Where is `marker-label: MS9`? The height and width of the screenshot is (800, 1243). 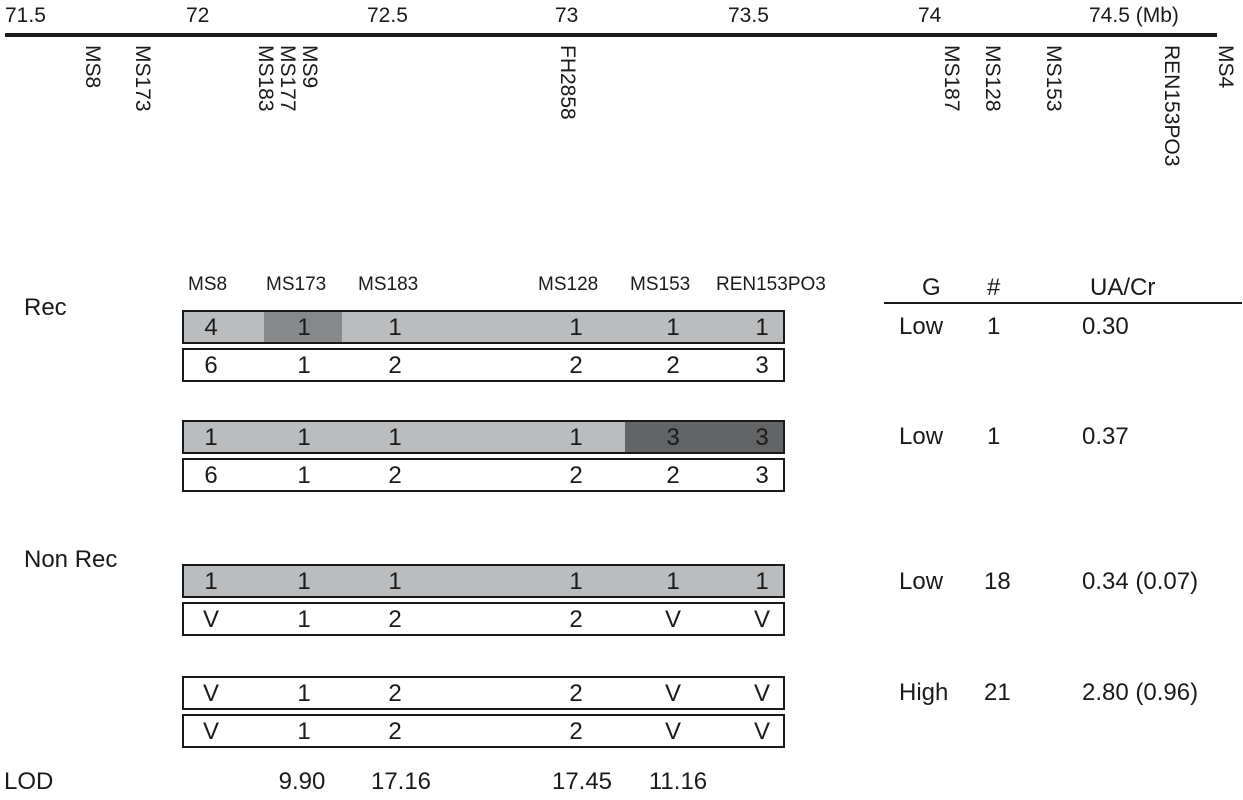 marker-label: MS9 is located at coordinates (309, 67).